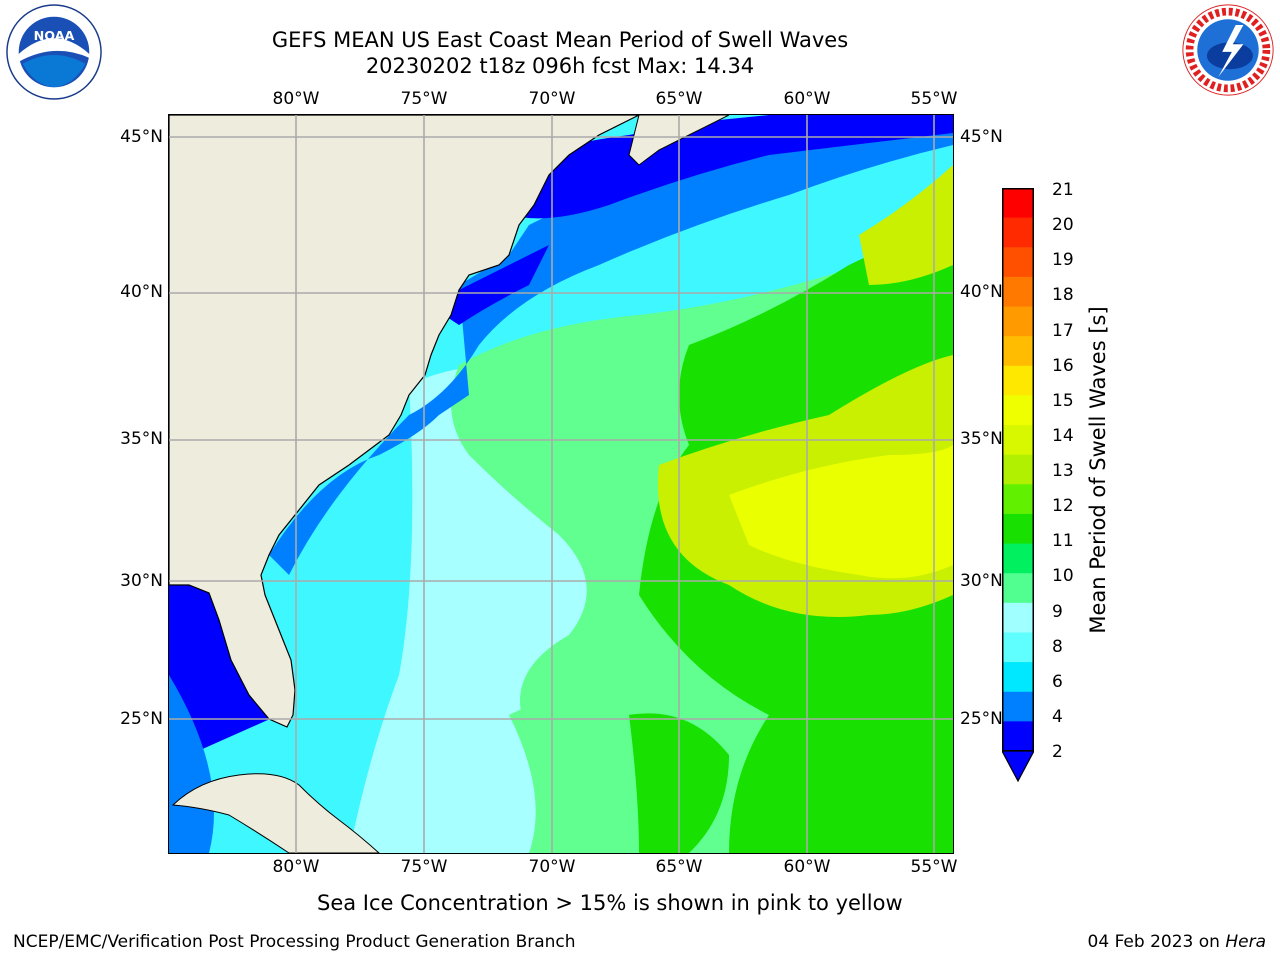 Image resolution: width=1280 pixels, height=960 pixels. What do you see at coordinates (424, 867) in the screenshot?
I see `lon-label-bottom: 75°W` at bounding box center [424, 867].